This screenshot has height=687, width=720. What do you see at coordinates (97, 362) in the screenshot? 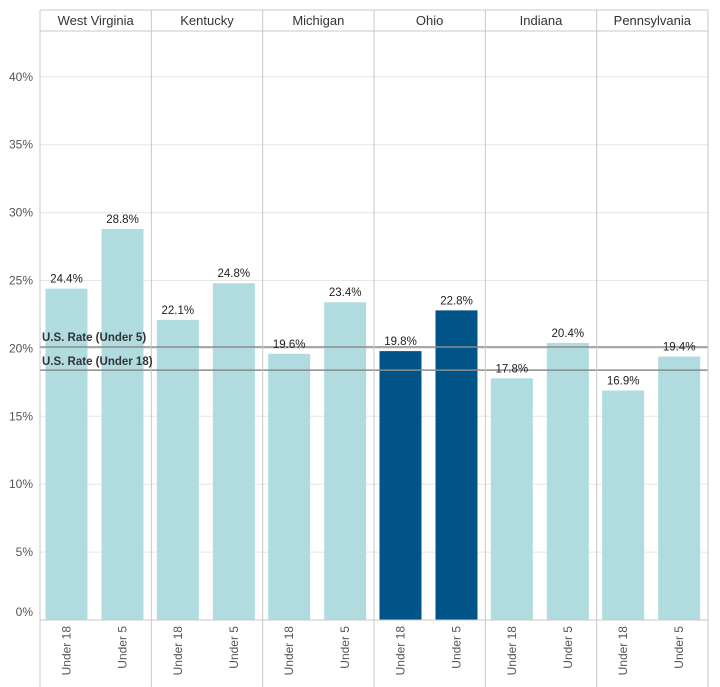
I see `reference-line-label: U.S. Rate (Under 18)` at bounding box center [97, 362].